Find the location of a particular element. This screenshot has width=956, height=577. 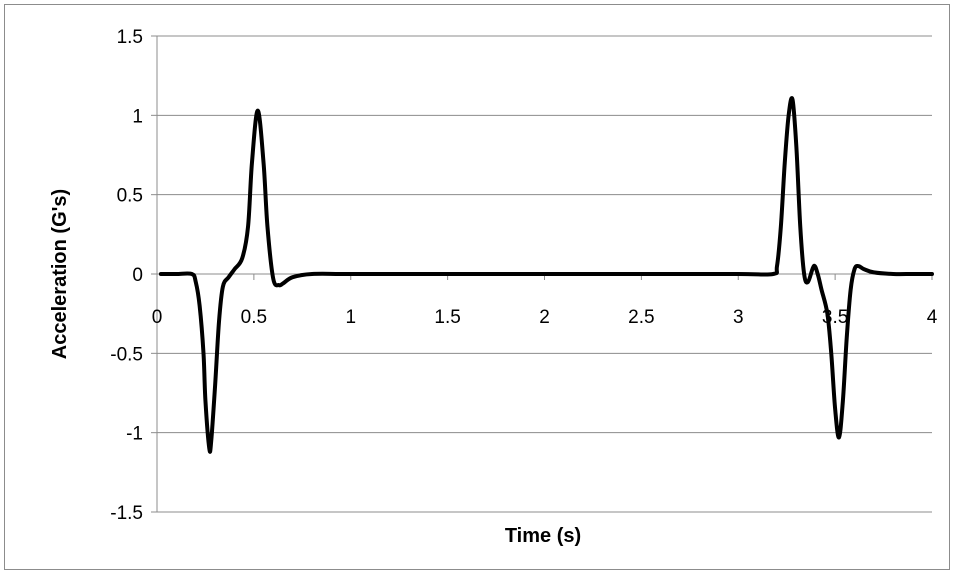

x-tick-label: 3 is located at coordinates (738, 317).